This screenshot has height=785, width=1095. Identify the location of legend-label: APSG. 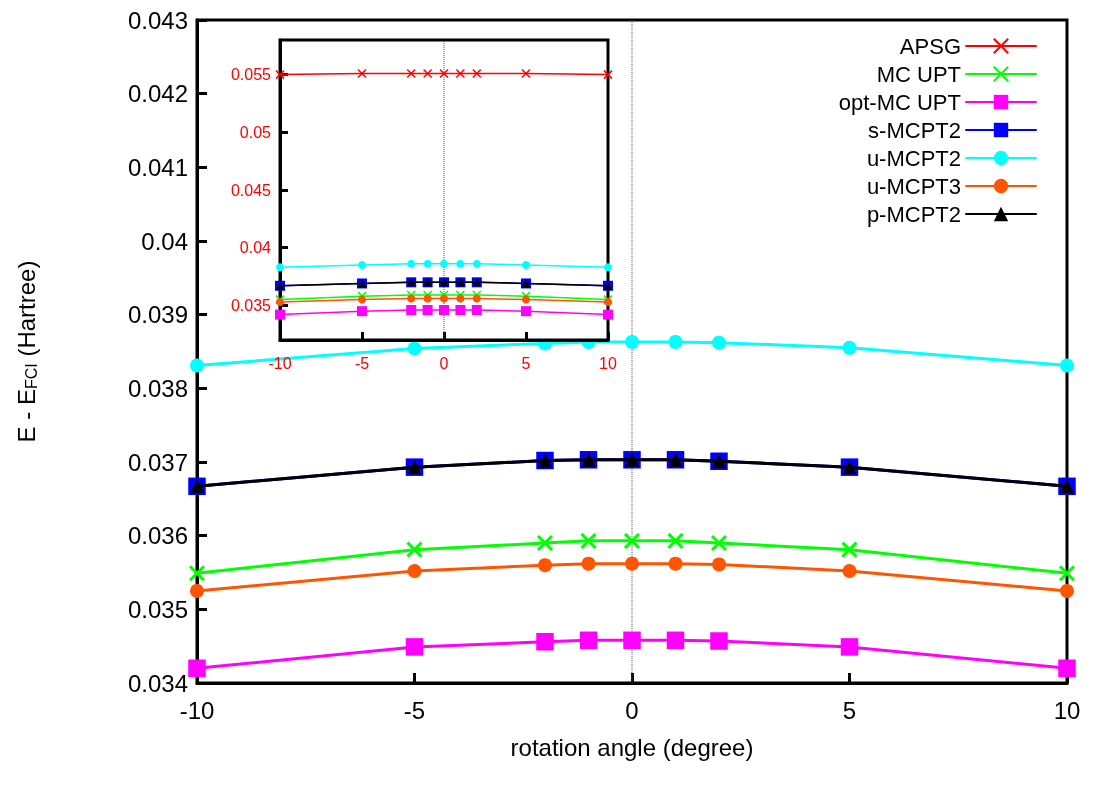
(930, 46).